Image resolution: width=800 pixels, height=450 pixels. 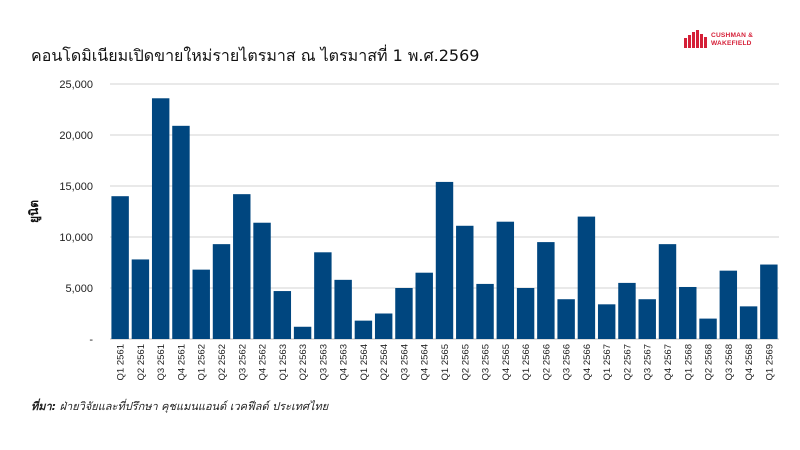 What do you see at coordinates (627, 362) in the screenshot?
I see `x-tick-label: Q2 2567` at bounding box center [627, 362].